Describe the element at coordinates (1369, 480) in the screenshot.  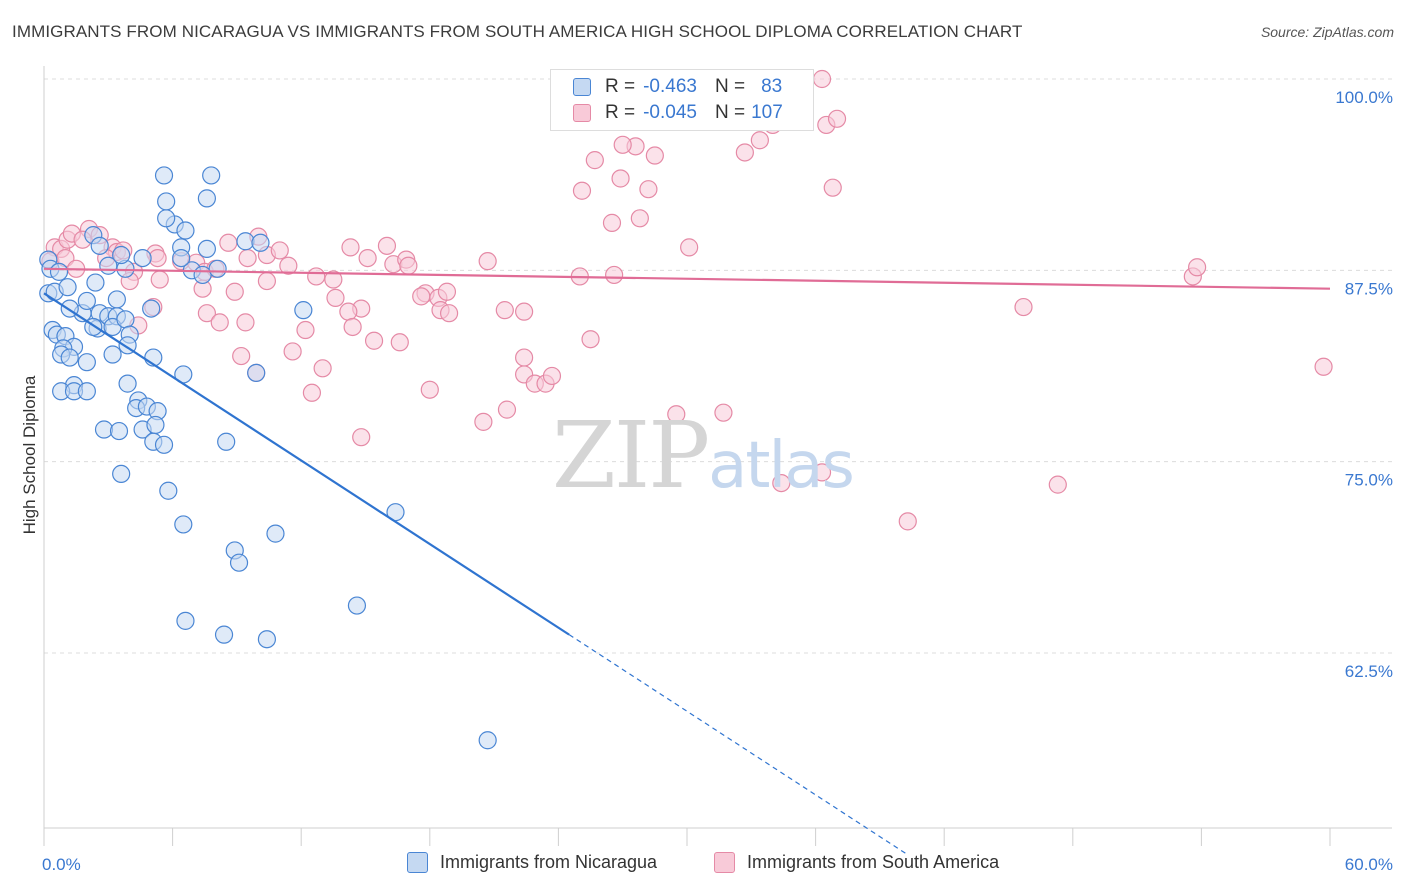
I see `y-tick-label: 75.0%` at that location.